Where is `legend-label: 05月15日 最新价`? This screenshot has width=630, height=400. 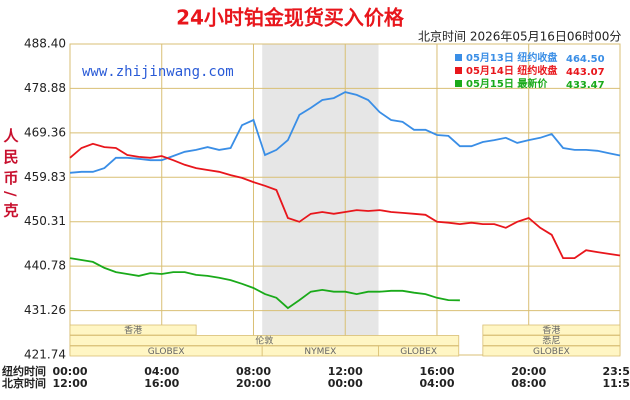
legend-label: 05月15日 最新价 is located at coordinates (507, 83).